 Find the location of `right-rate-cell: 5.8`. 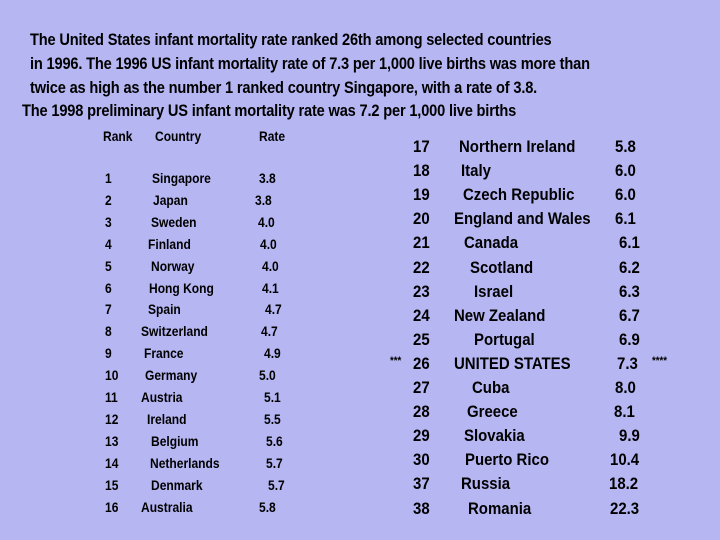

right-rate-cell: 5.8 is located at coordinates (625, 146).